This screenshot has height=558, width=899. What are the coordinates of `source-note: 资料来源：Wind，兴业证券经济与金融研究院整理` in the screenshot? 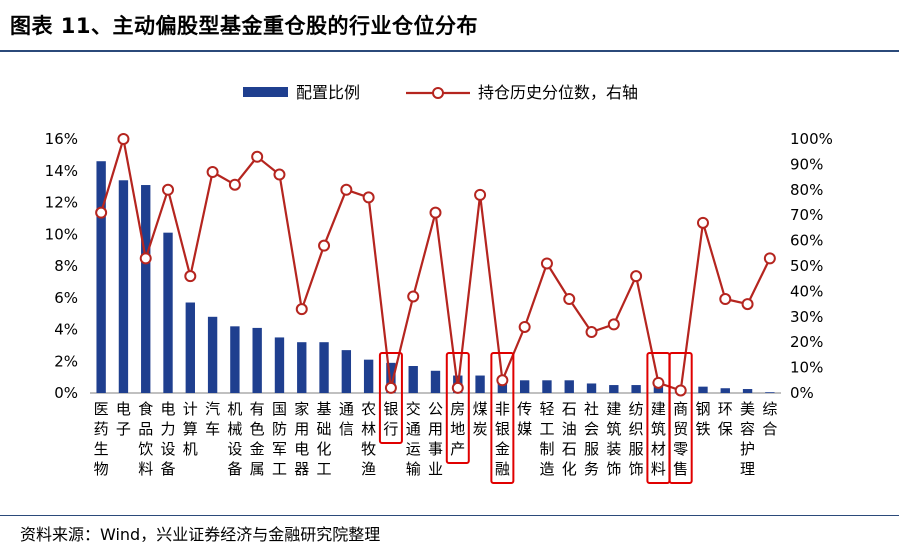 It's located at (200, 534).